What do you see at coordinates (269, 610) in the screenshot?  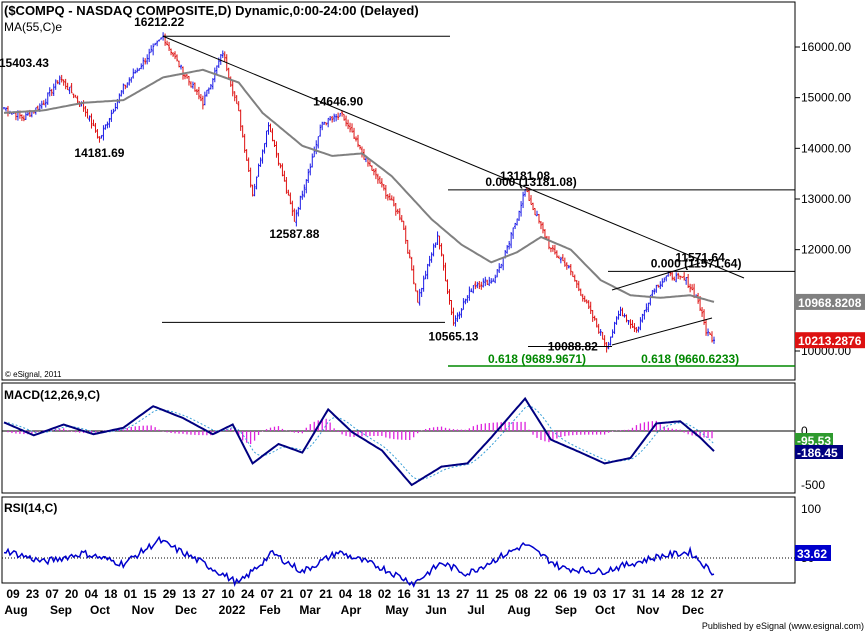 I see `x-month-tick-label: Feb` at bounding box center [269, 610].